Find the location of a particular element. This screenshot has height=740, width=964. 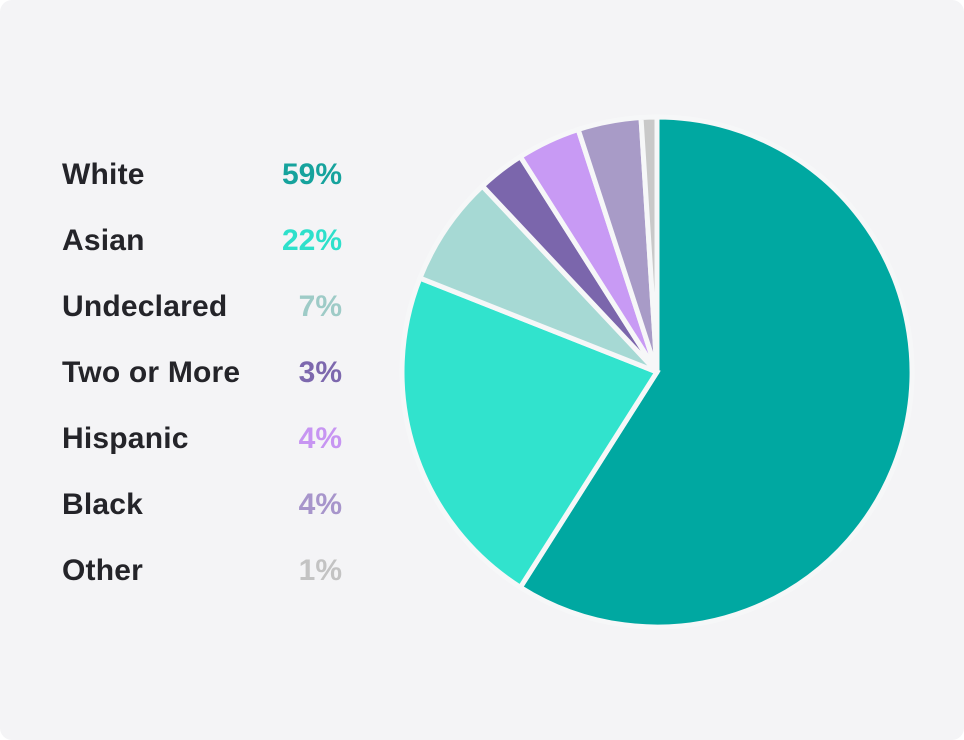

legend-value: 7% is located at coordinates (320, 306).